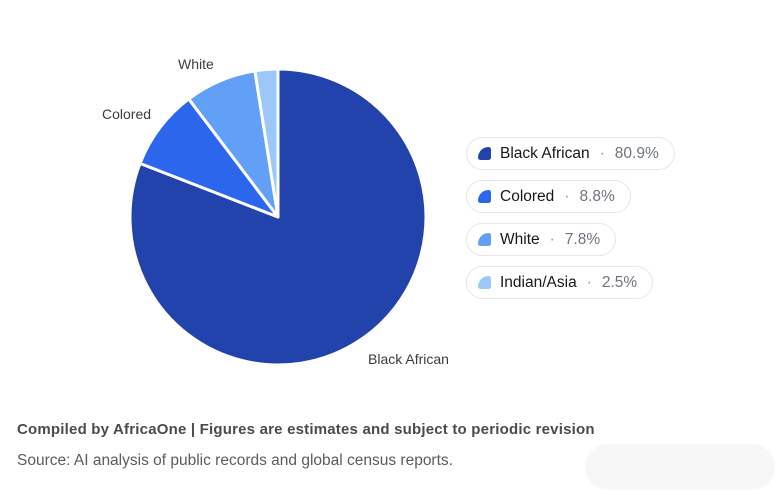  Describe the element at coordinates (127, 114) in the screenshot. I see `pie-callout-colored: Colored` at that location.